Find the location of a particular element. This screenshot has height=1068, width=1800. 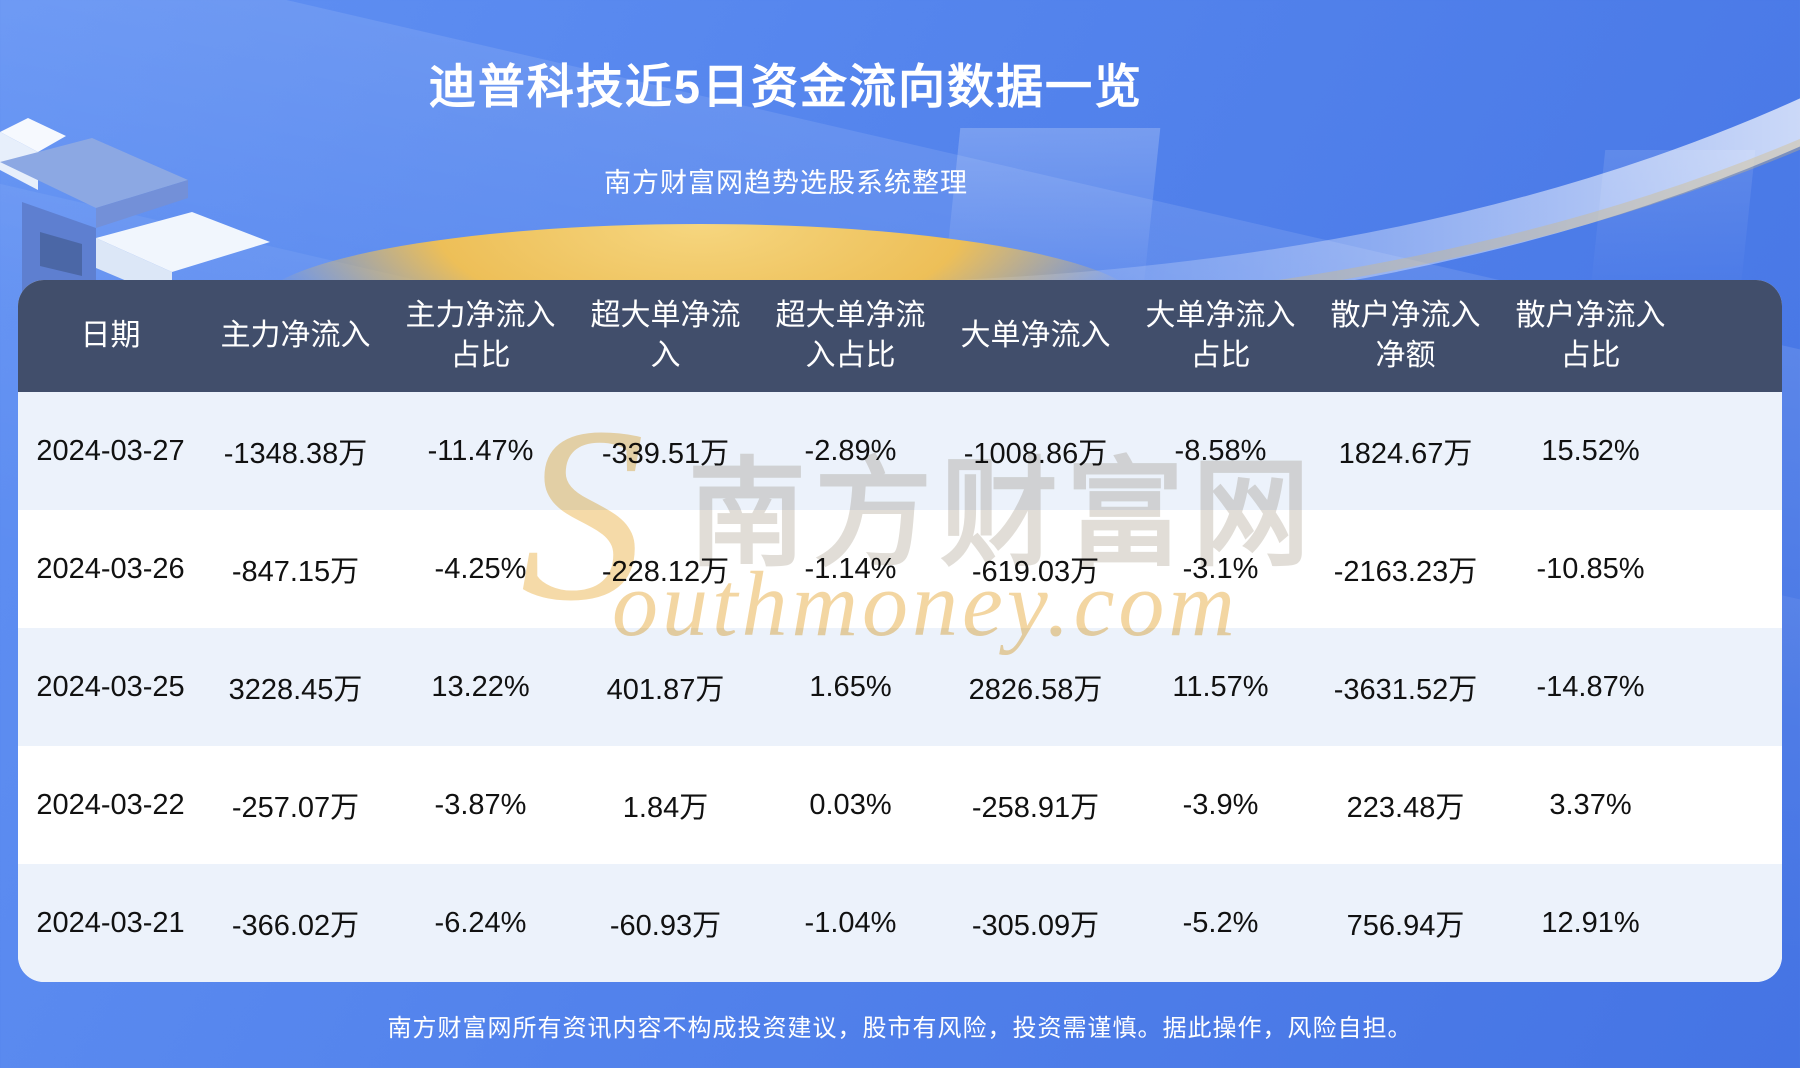

table-cell: 3228.45万 is located at coordinates (295, 687).